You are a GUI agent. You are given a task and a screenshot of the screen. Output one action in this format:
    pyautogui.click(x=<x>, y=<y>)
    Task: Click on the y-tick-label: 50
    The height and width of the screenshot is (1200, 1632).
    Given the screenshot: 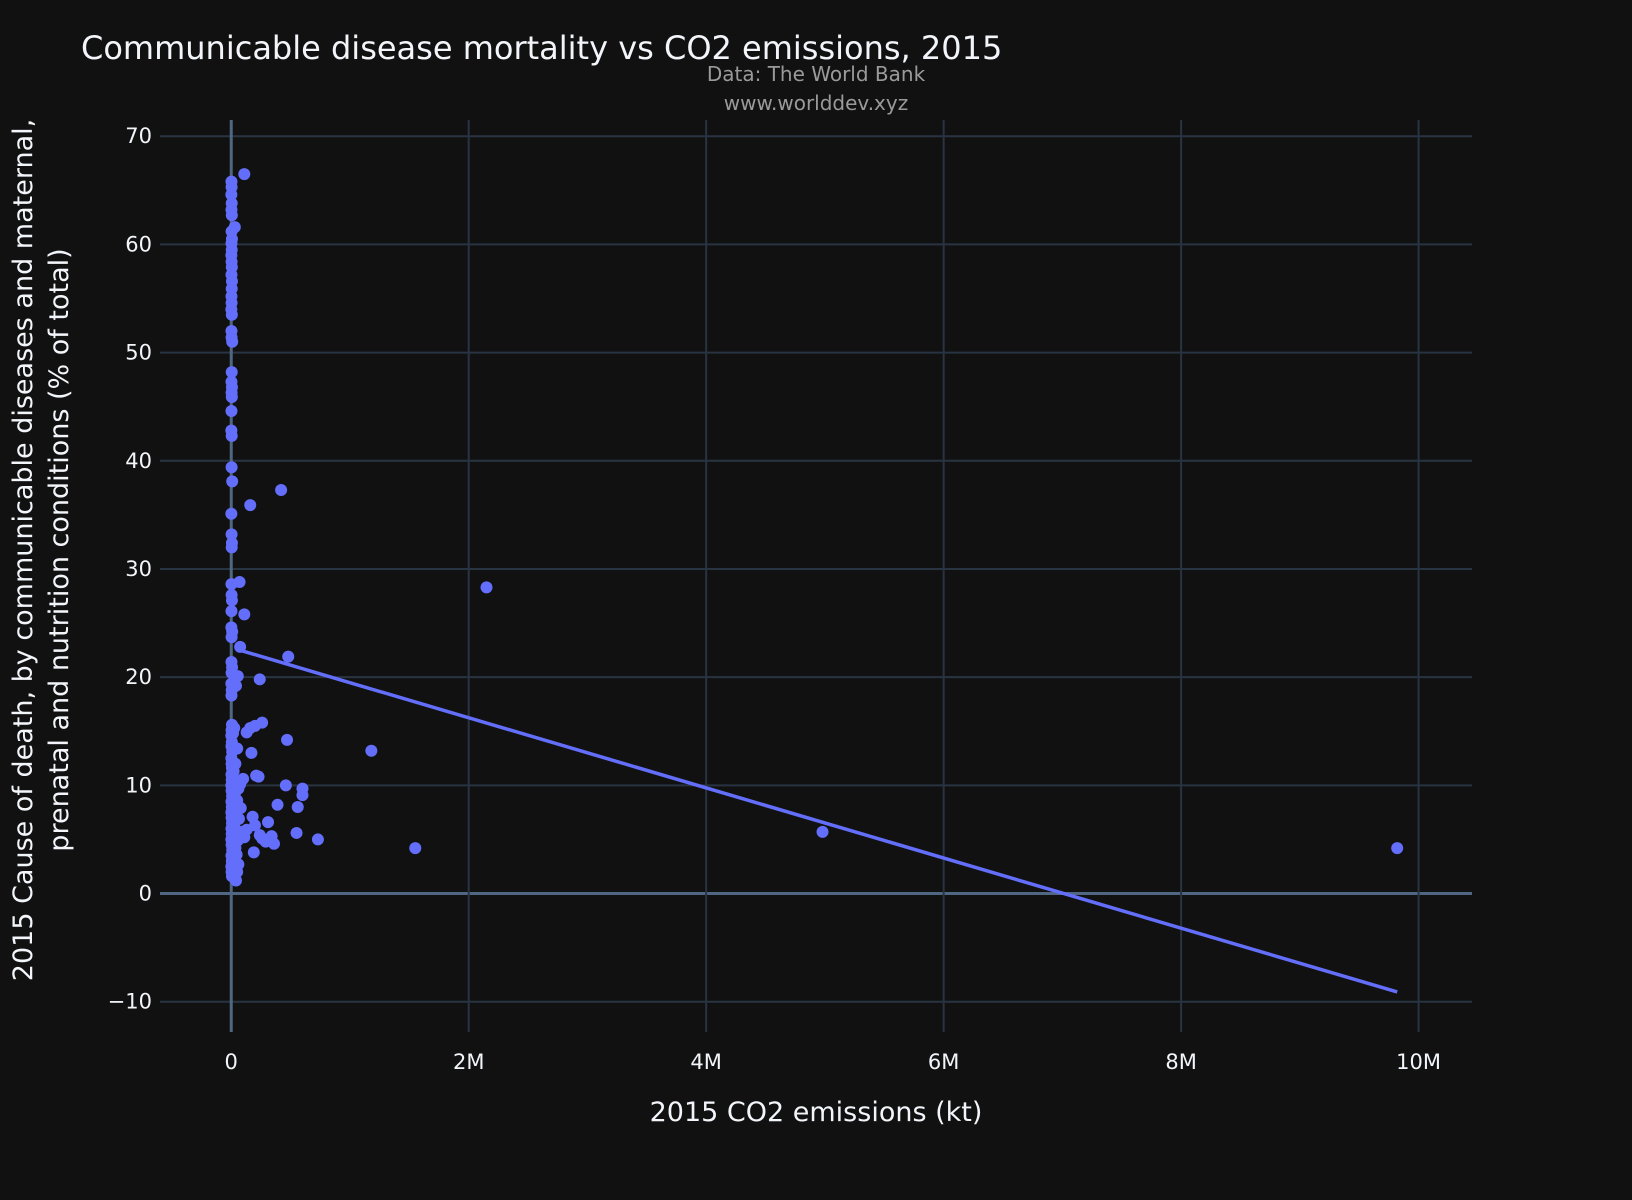 What is the action you would take?
    pyautogui.click(x=138, y=353)
    